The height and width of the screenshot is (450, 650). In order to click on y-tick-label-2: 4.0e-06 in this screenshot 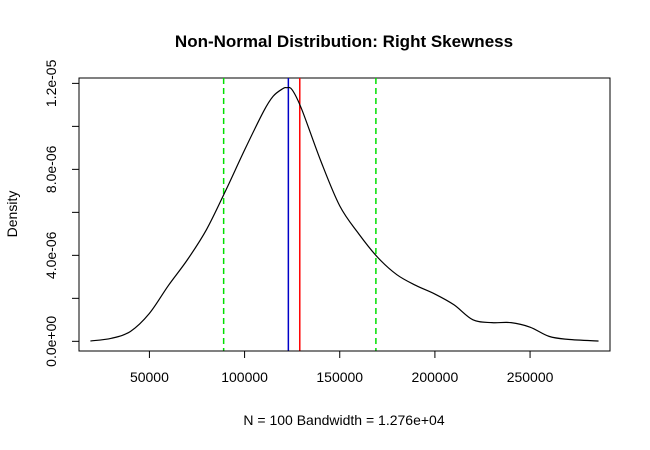, I will do `click(51, 255)`.